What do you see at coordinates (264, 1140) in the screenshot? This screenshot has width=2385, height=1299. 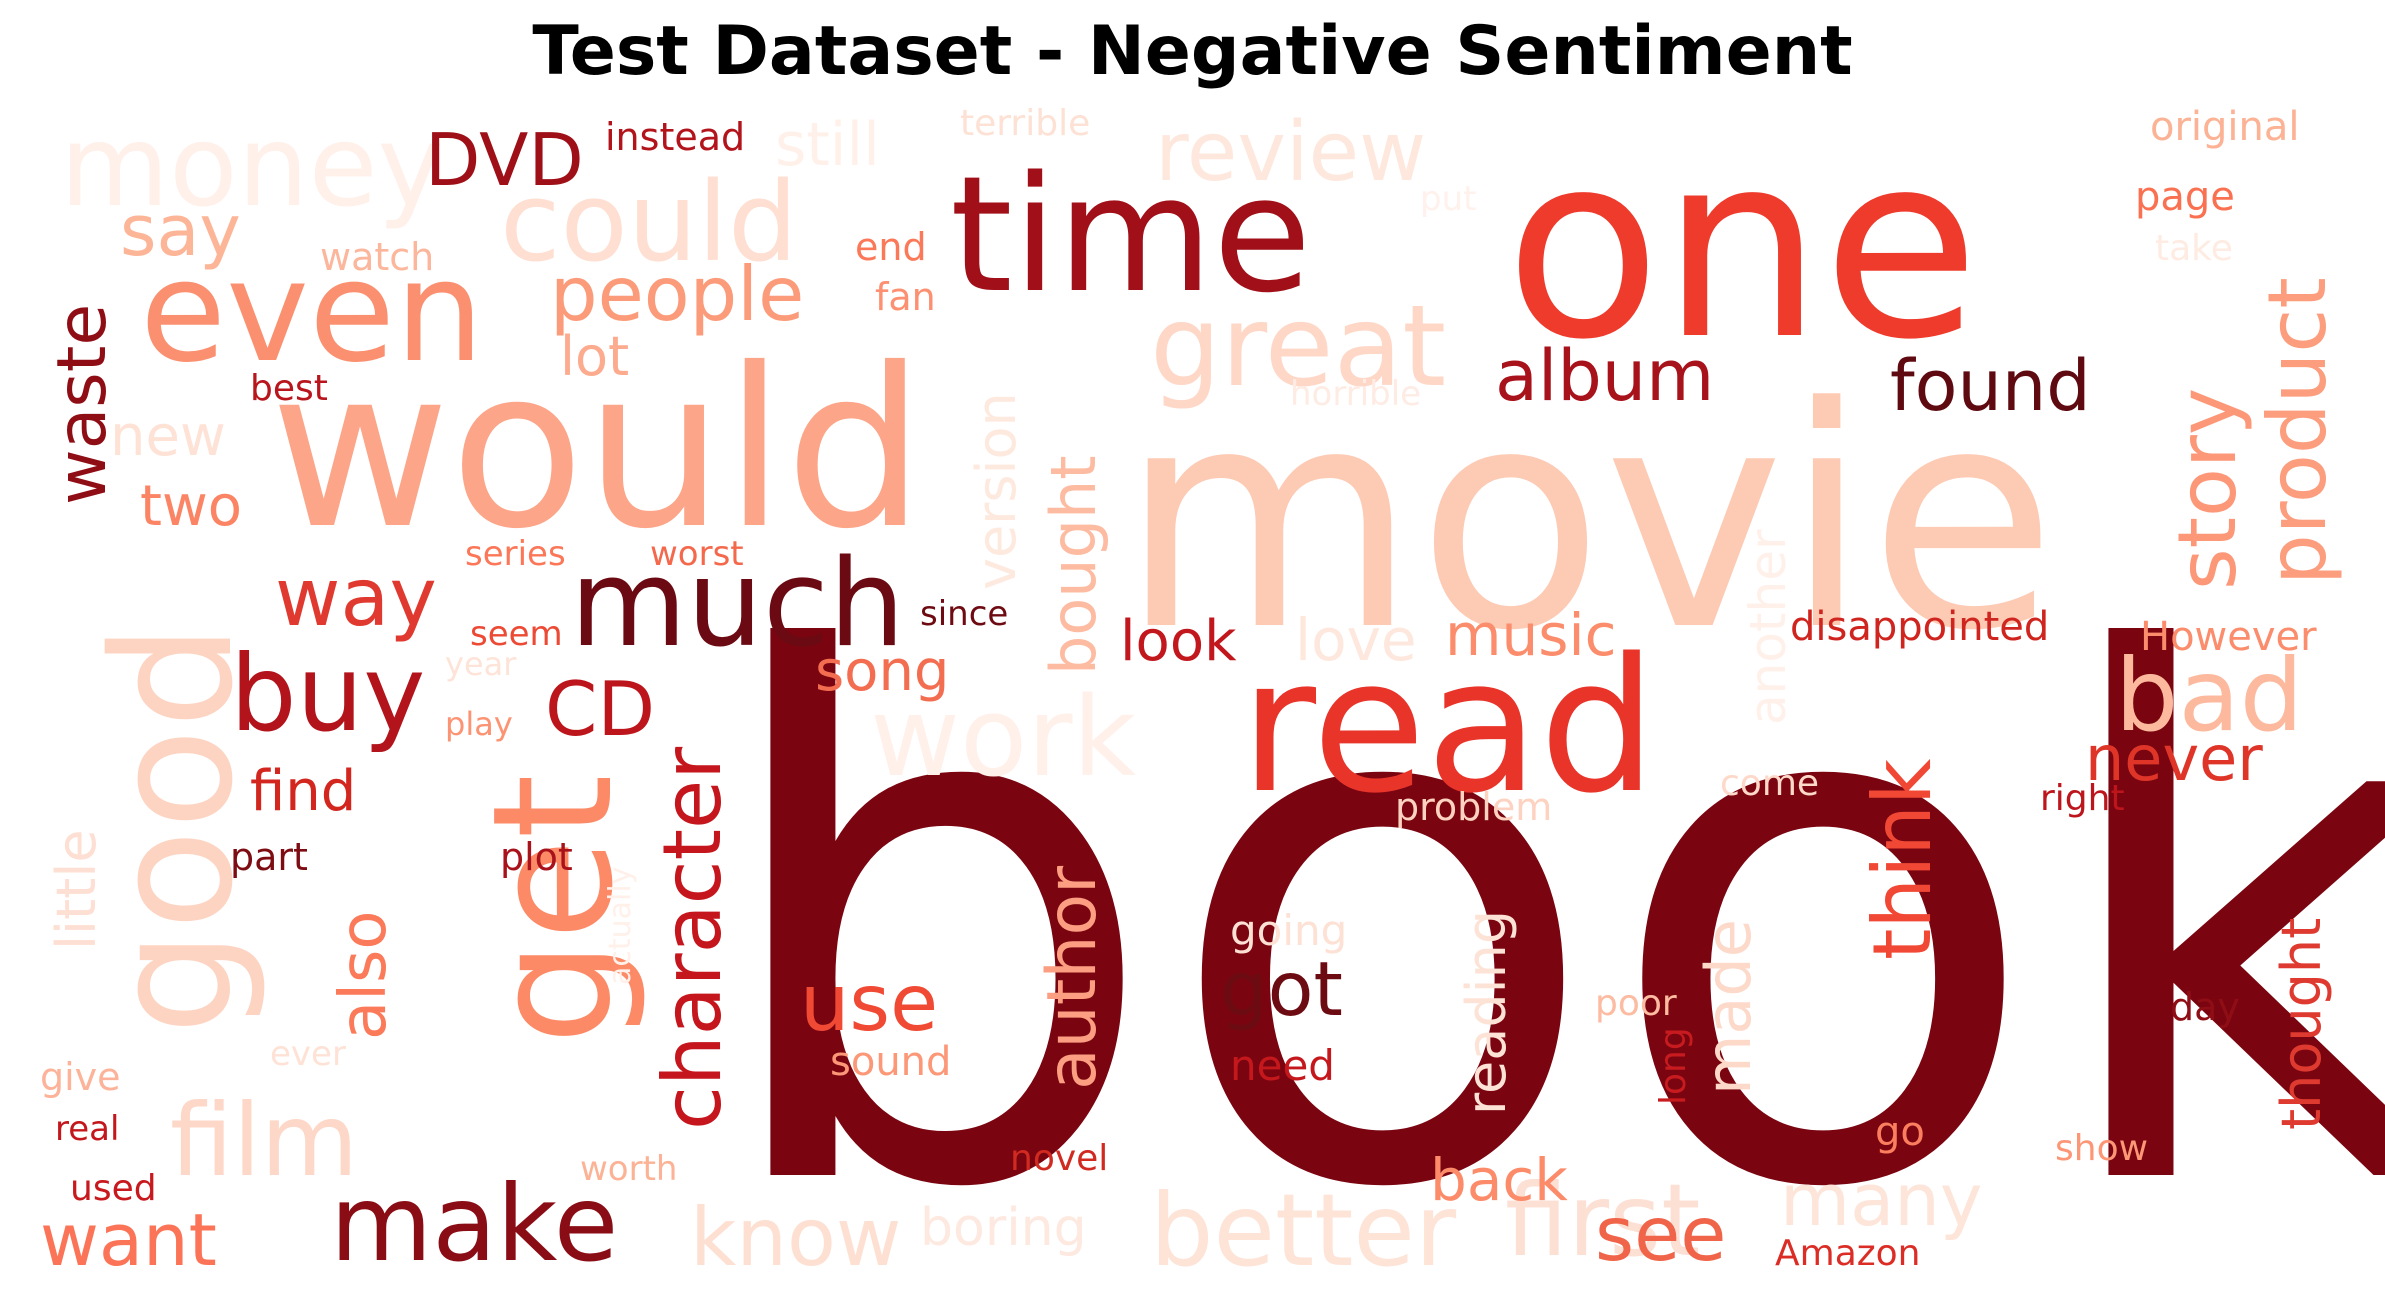 I see `word-film: film` at bounding box center [264, 1140].